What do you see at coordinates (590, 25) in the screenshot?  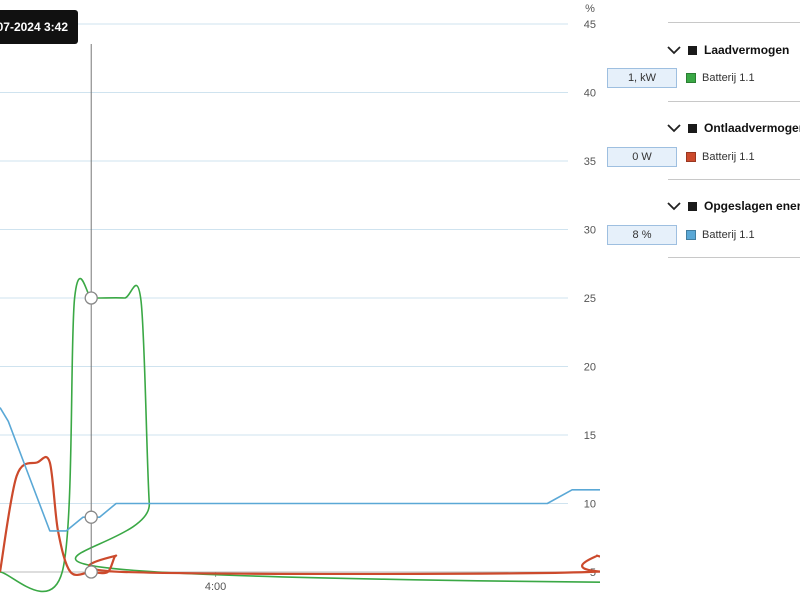 I see `y-tick-label: 45` at bounding box center [590, 25].